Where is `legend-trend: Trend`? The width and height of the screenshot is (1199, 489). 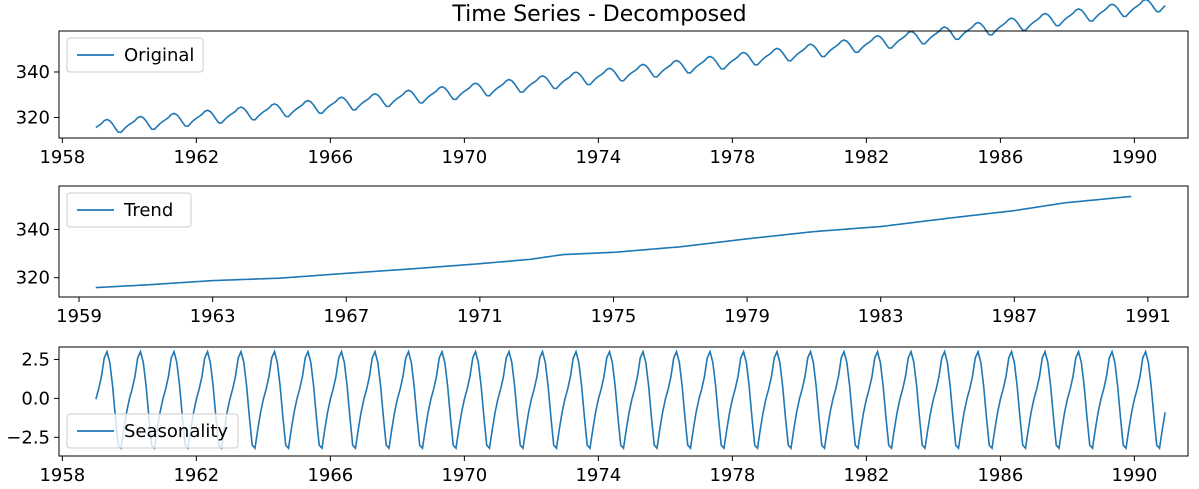 legend-trend: Trend is located at coordinates (129, 210).